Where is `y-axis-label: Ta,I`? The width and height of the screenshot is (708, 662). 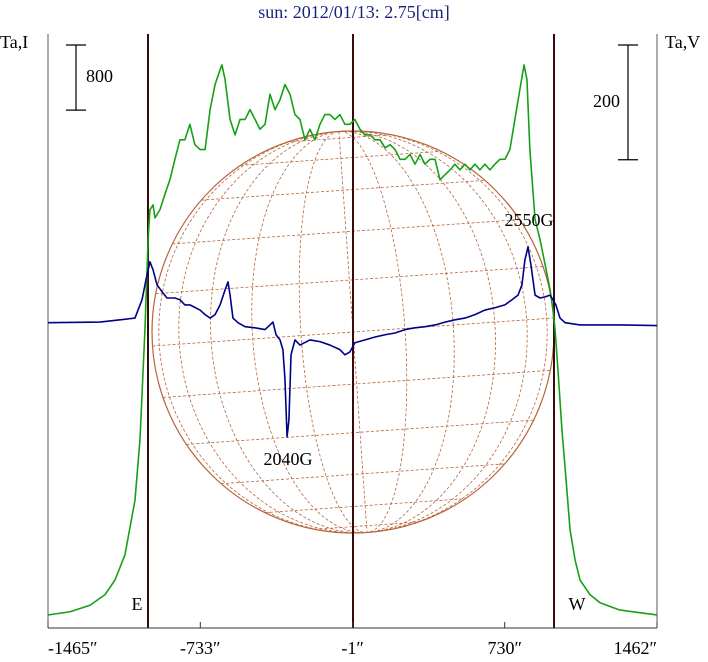 y-axis-label: Ta,I is located at coordinates (14, 42).